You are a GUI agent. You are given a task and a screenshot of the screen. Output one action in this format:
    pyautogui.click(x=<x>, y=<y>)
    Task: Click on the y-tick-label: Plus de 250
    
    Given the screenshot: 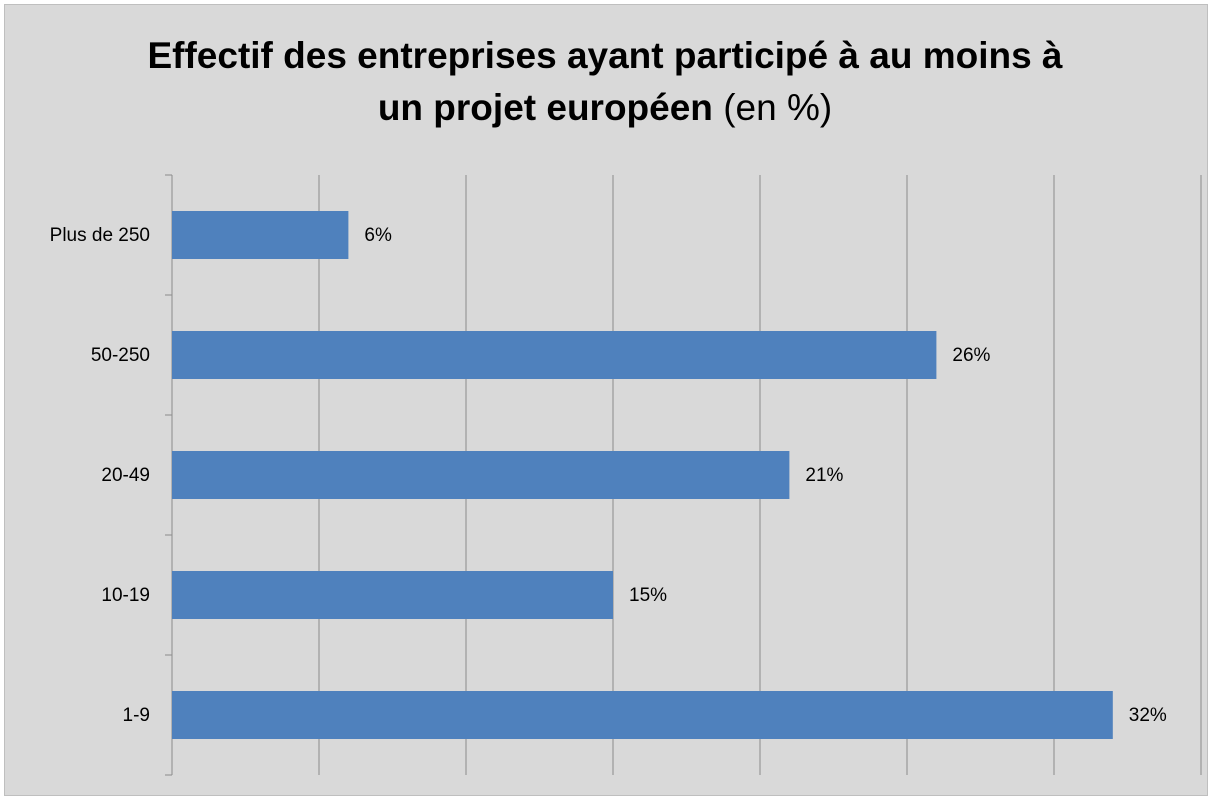 What is the action you would take?
    pyautogui.click(x=100, y=235)
    